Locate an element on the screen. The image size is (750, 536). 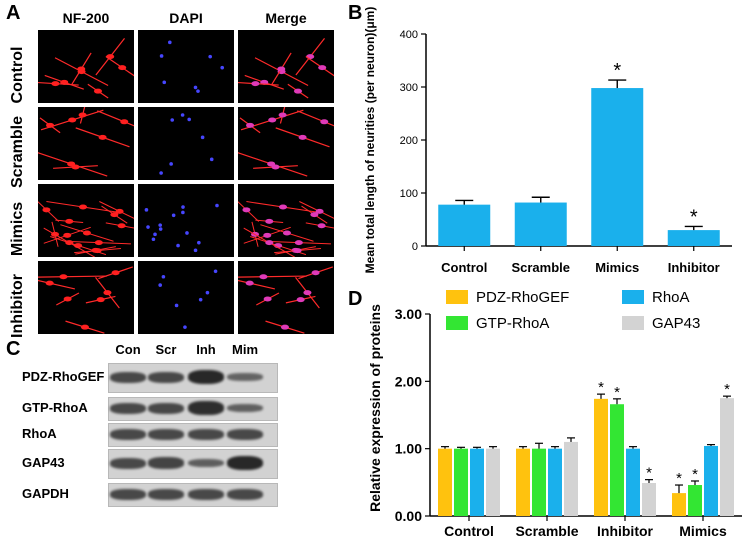
chart-d-ylabel: Relative expression of proteins is located at coordinates (375, 408).